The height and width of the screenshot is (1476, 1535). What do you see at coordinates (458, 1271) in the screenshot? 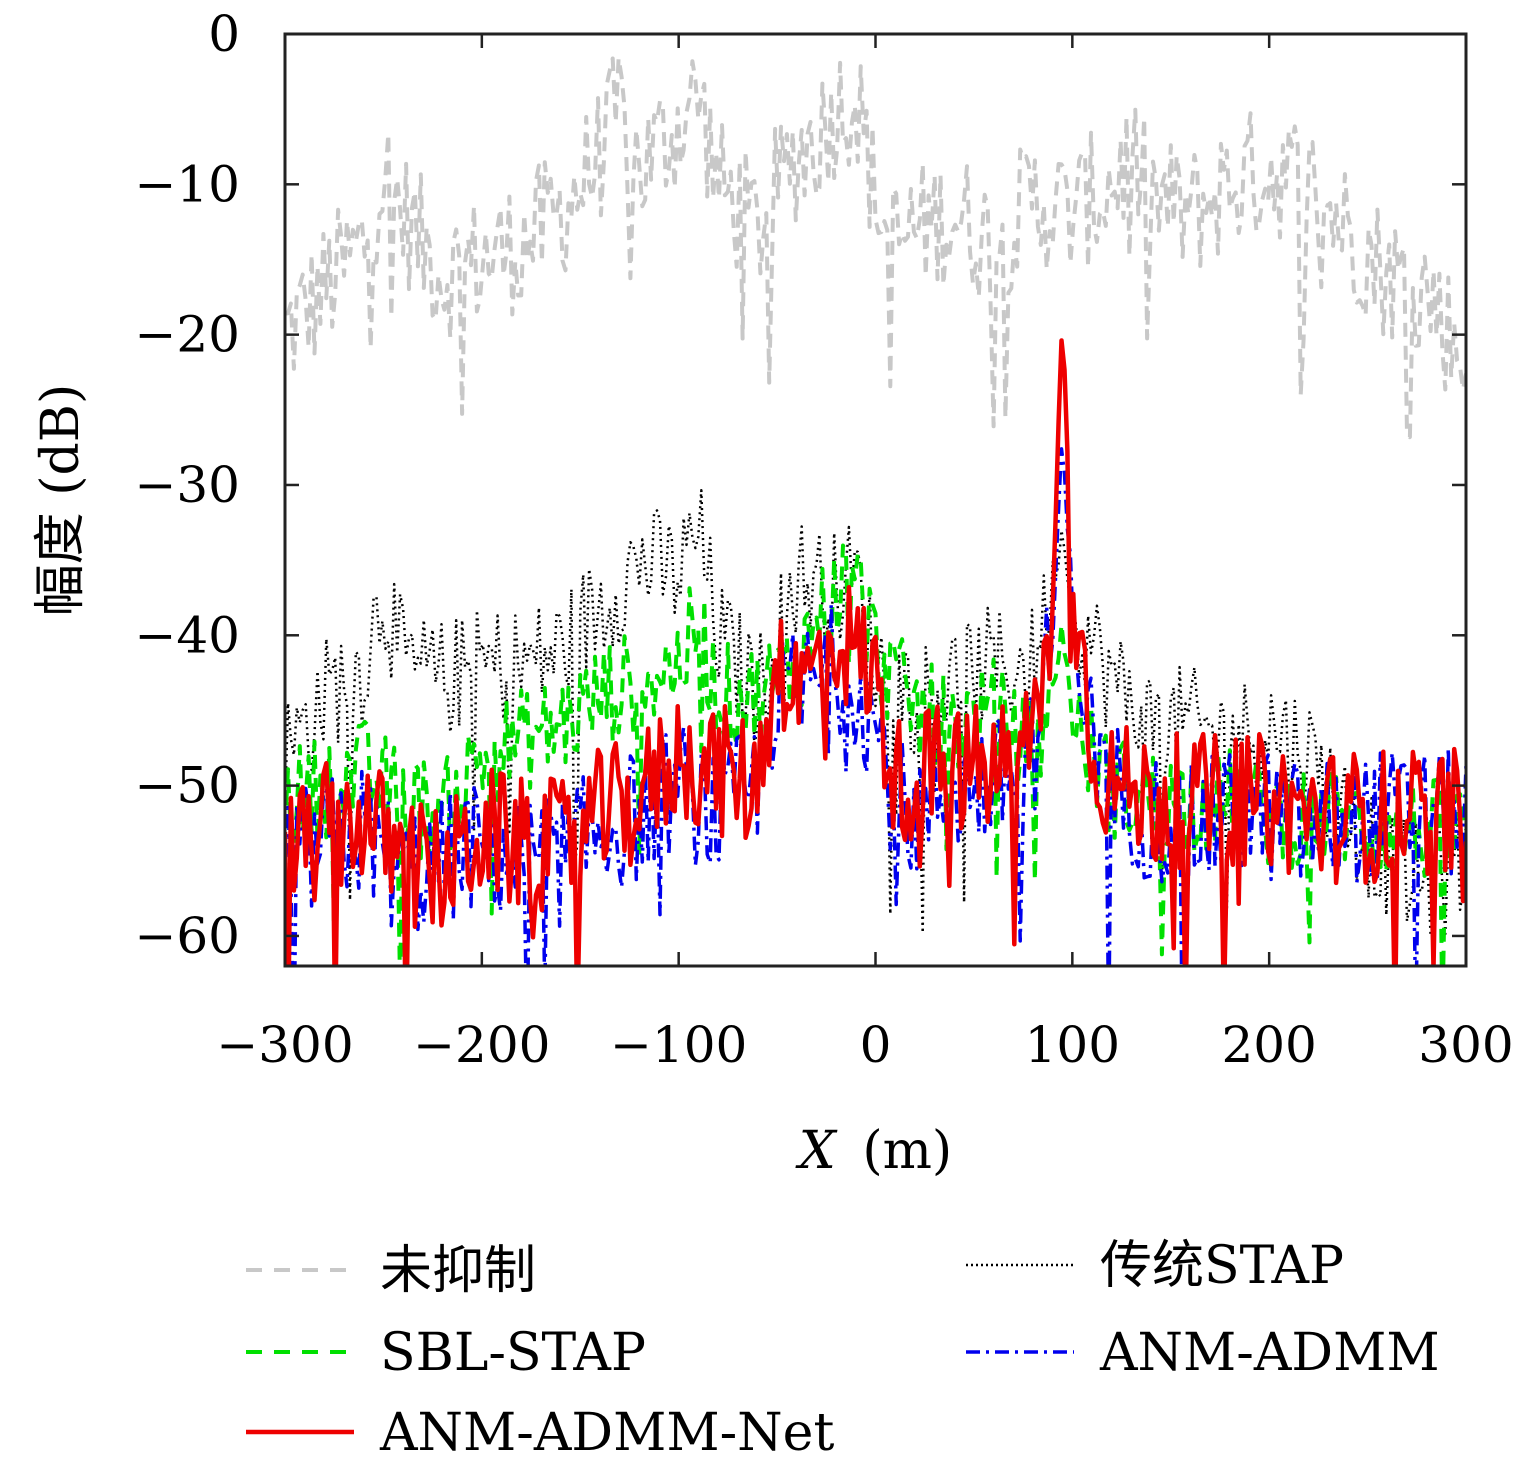
I see `legend-label: 未抑制` at bounding box center [458, 1271].